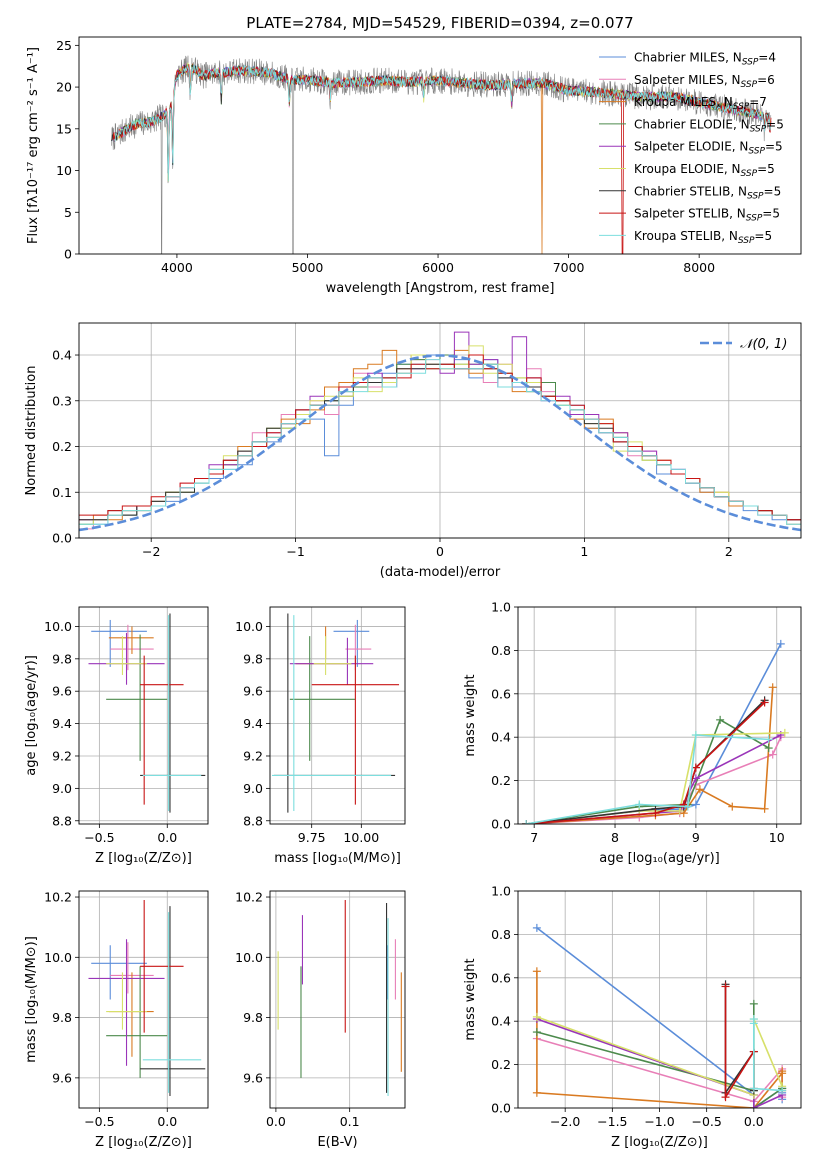  What do you see at coordinates (534, 837) in the screenshot?
I see `x-tick-label: 7` at bounding box center [534, 837].